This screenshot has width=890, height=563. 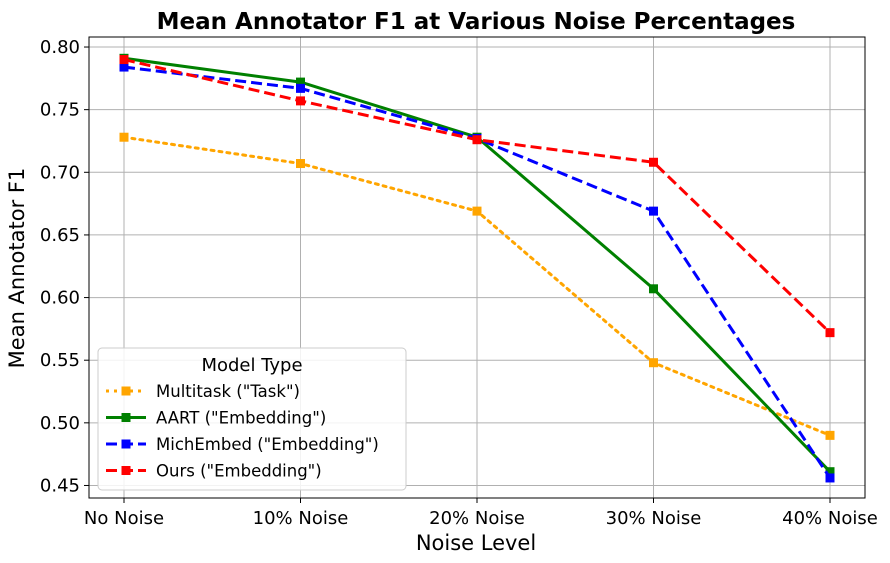 I want to click on y-tick-label: 0.45, so click(x=60, y=485).